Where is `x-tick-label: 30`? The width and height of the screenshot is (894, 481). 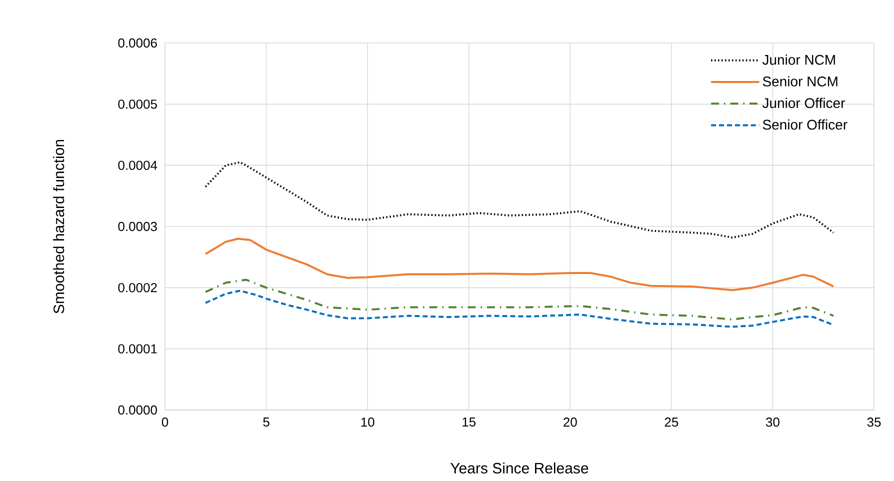 x-tick-label: 30 is located at coordinates (773, 422).